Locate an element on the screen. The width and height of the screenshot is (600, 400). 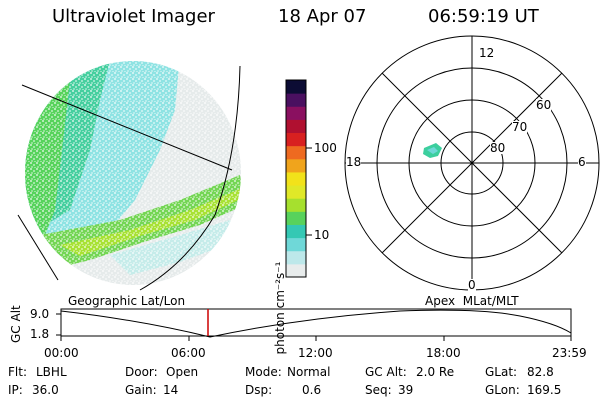
colorbar-label: photon cm⁻²s⁻¹ is located at coordinates (280, 308).